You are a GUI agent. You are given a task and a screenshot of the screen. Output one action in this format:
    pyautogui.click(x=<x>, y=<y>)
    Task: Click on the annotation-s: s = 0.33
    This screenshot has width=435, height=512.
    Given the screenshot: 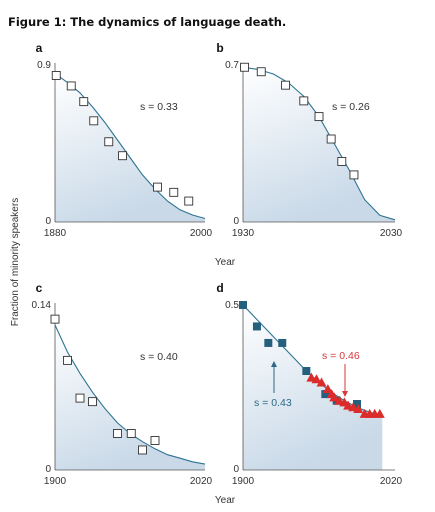 What is the action you would take?
    pyautogui.click(x=159, y=107)
    